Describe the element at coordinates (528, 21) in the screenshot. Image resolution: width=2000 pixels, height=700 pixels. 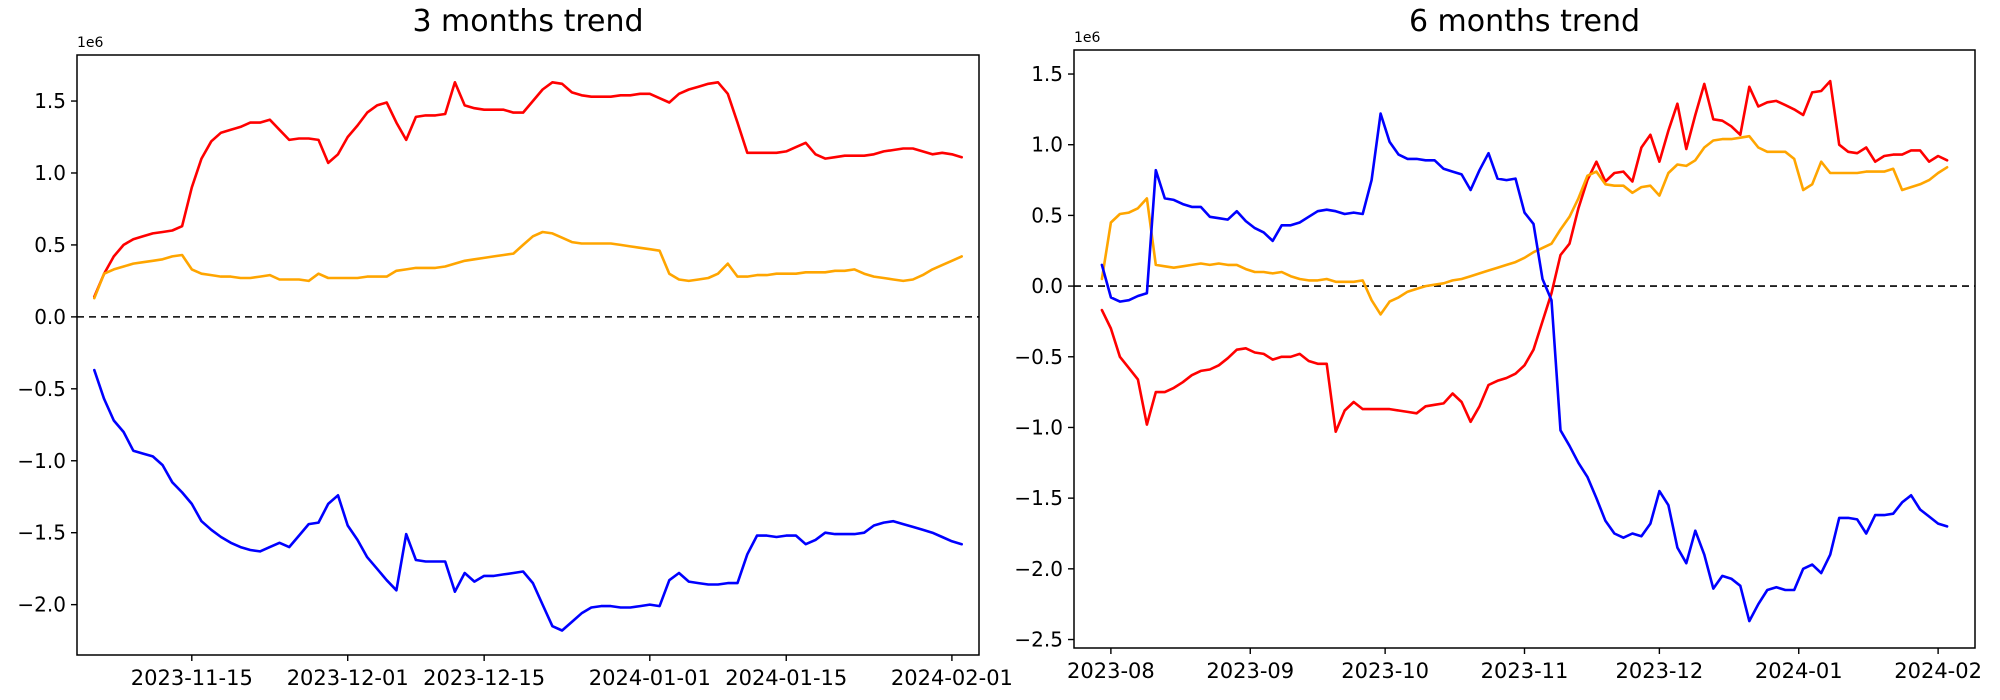
I see `chart-title-3-months: 3 months trend` at that location.